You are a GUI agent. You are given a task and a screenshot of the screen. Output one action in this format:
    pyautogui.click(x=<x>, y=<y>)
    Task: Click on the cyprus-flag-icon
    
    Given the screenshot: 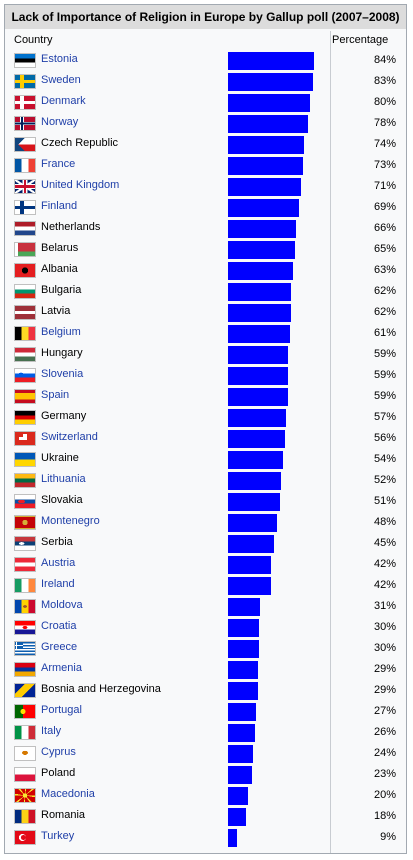 What is the action you would take?
    pyautogui.click(x=25, y=753)
    